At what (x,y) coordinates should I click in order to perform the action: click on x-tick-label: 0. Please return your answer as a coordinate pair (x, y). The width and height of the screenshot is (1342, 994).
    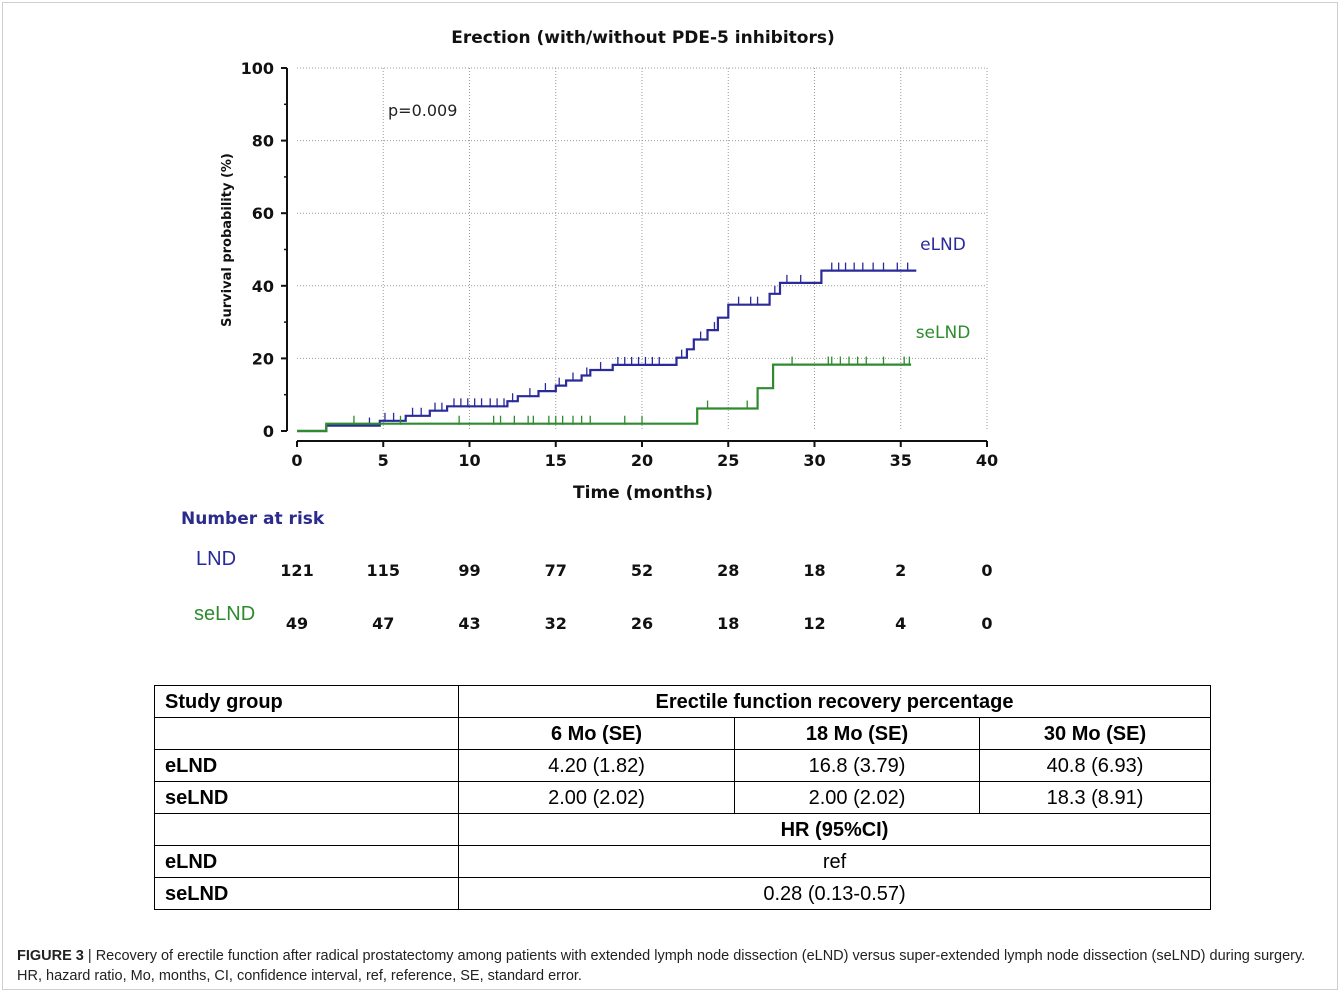
    Looking at the image, I should click on (296, 460).